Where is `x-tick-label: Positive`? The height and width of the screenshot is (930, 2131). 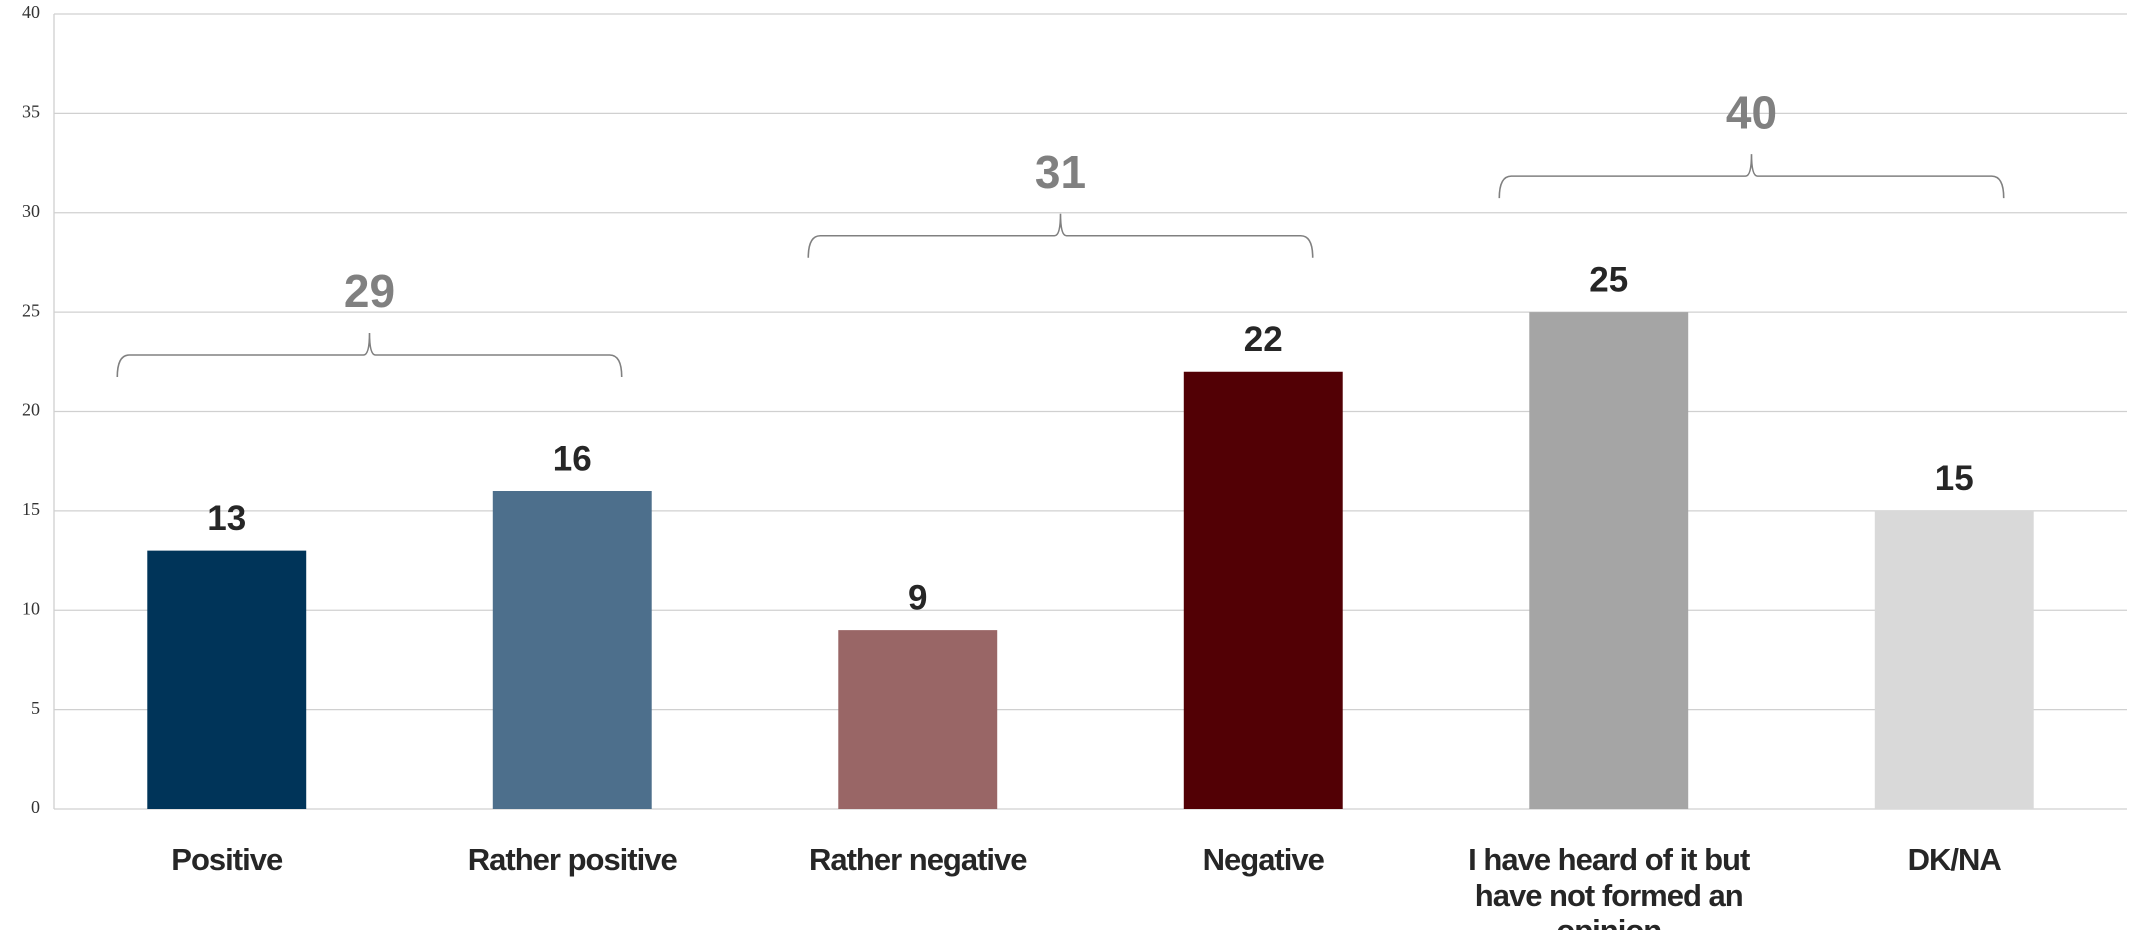
x-tick-label: Positive is located at coordinates (227, 859).